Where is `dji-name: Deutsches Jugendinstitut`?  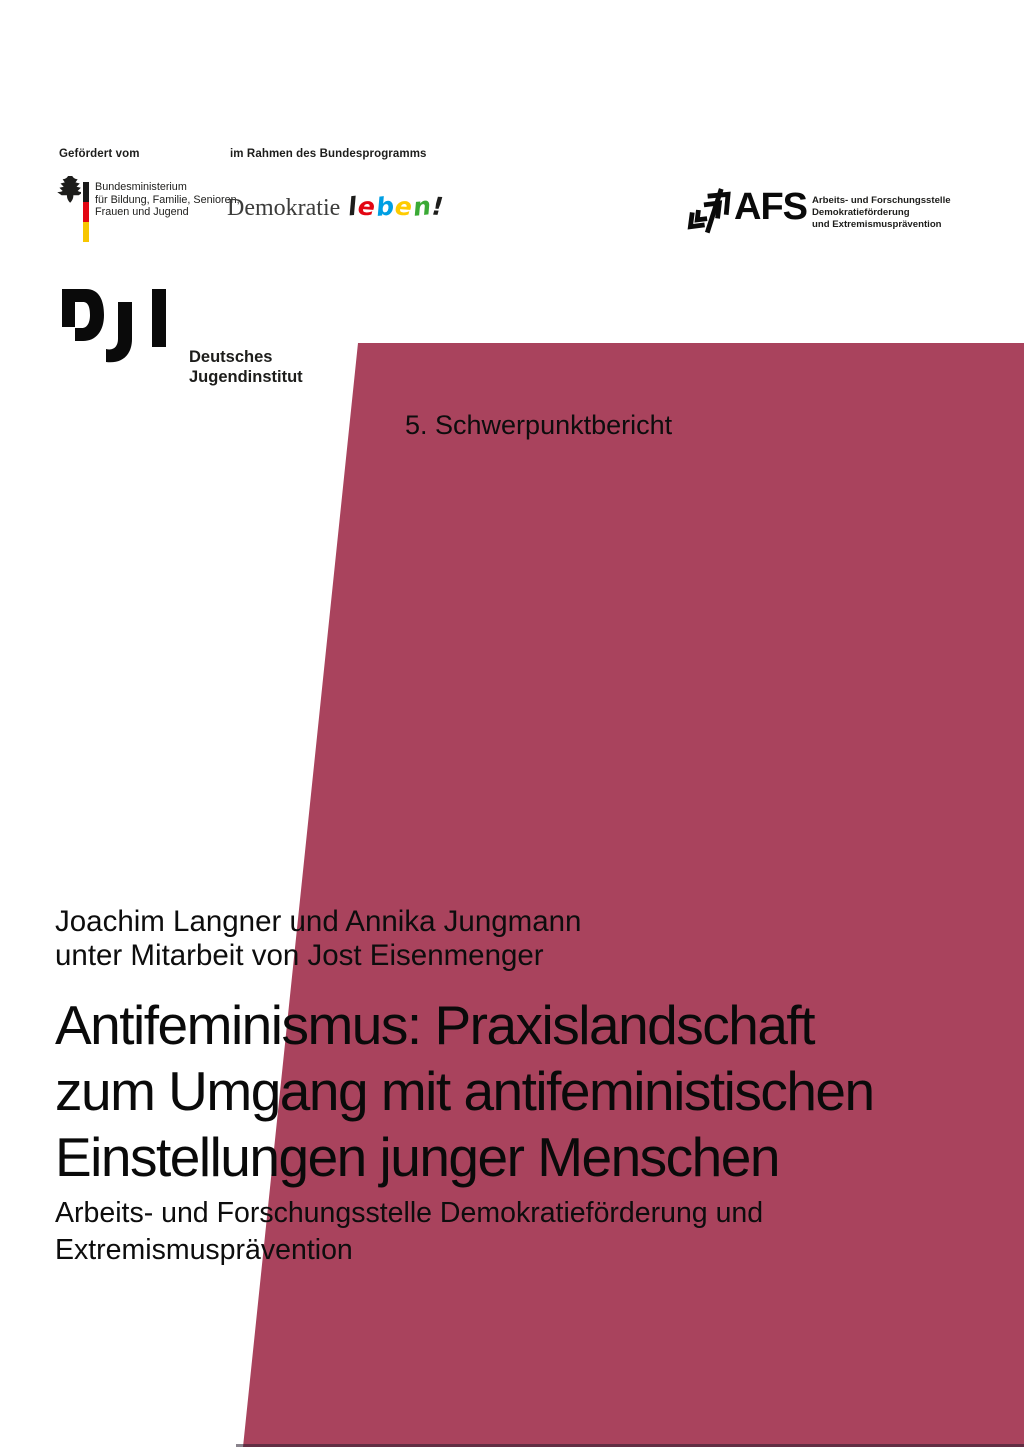 dji-name: Deutsches Jugendinstitut is located at coordinates (246, 367).